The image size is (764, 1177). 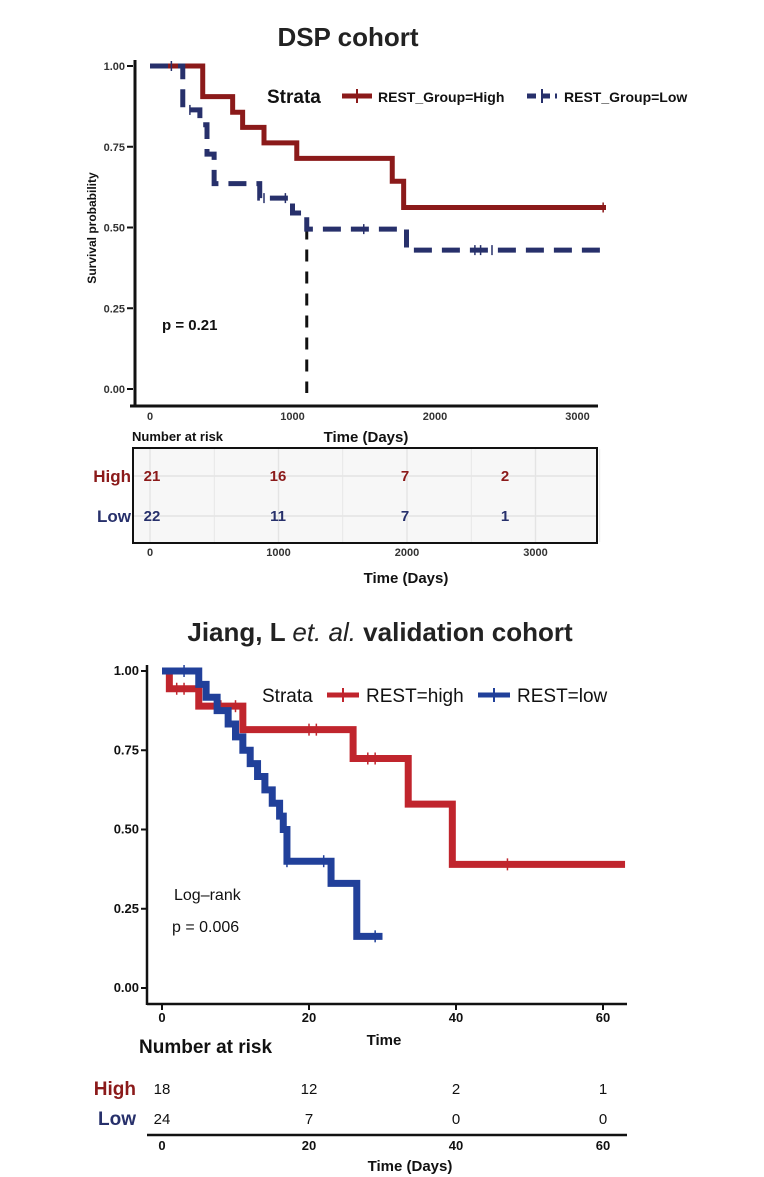 I want to click on risk-table-x-tick-label: 40, so click(x=456, y=1145).